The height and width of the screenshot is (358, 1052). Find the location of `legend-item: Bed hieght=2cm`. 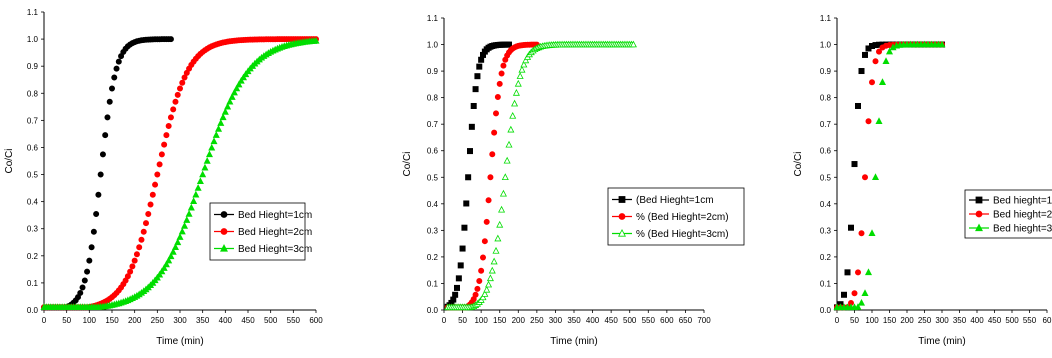

legend-item: Bed hieght=2cm is located at coordinates (1010, 215).